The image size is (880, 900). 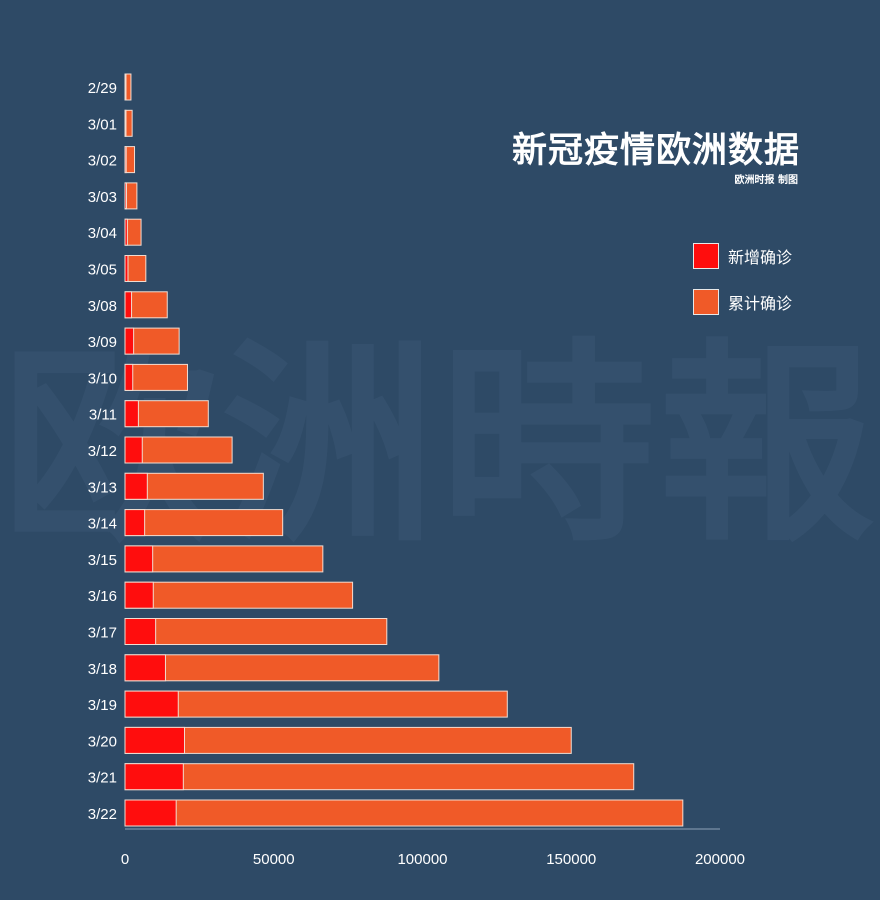 What do you see at coordinates (102, 270) in the screenshot?
I see `y-tick-label: 3/05` at bounding box center [102, 270].